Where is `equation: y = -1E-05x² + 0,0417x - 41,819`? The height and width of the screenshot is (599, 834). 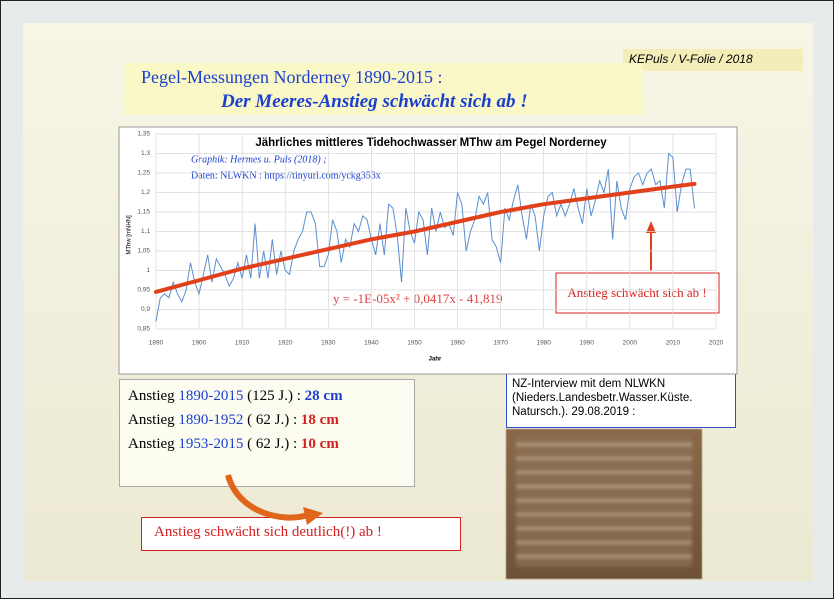 equation: y = -1E-05x² + 0,0417x - 41,819 is located at coordinates (418, 298).